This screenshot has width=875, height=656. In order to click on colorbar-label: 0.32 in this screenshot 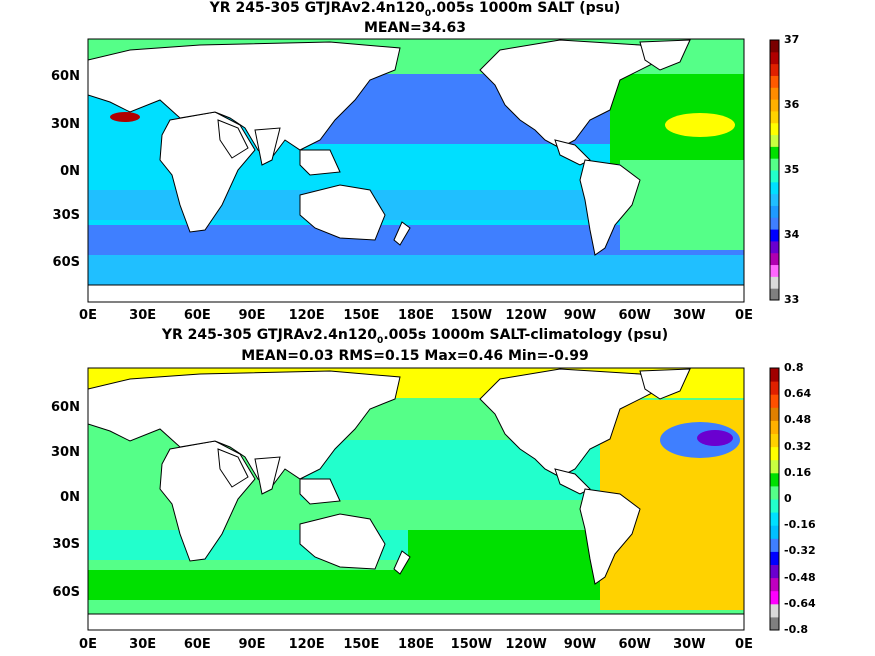, I will do `click(798, 446)`.